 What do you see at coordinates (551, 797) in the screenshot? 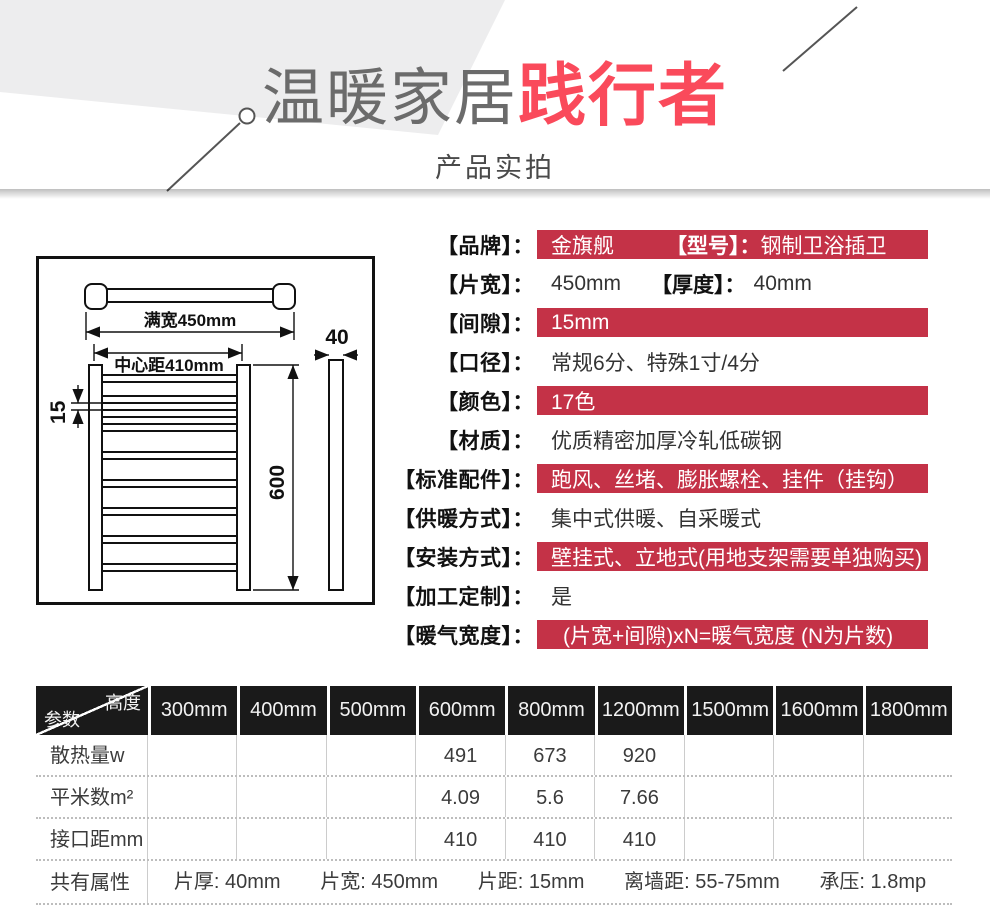
I see `table-cell: 5.6` at bounding box center [551, 797].